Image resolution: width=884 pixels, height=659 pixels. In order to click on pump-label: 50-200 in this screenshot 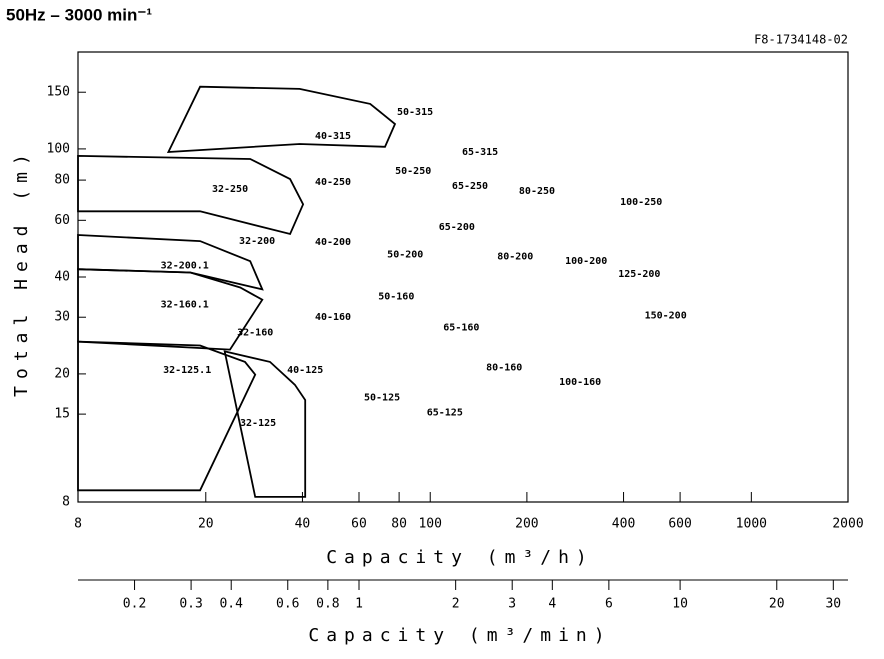, I will do `click(405, 254)`.